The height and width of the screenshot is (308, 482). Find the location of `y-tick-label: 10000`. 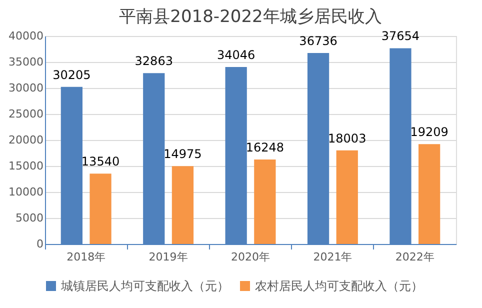

y-tick-label: 10000 is located at coordinates (26, 192).